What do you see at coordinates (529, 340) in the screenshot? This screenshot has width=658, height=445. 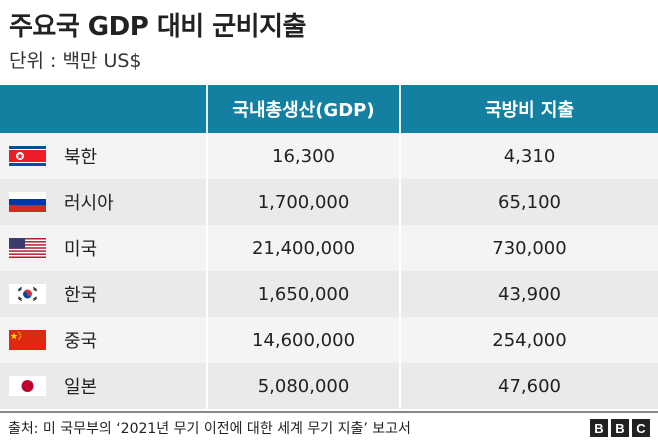 I see `defense-cell: 254,000` at bounding box center [529, 340].